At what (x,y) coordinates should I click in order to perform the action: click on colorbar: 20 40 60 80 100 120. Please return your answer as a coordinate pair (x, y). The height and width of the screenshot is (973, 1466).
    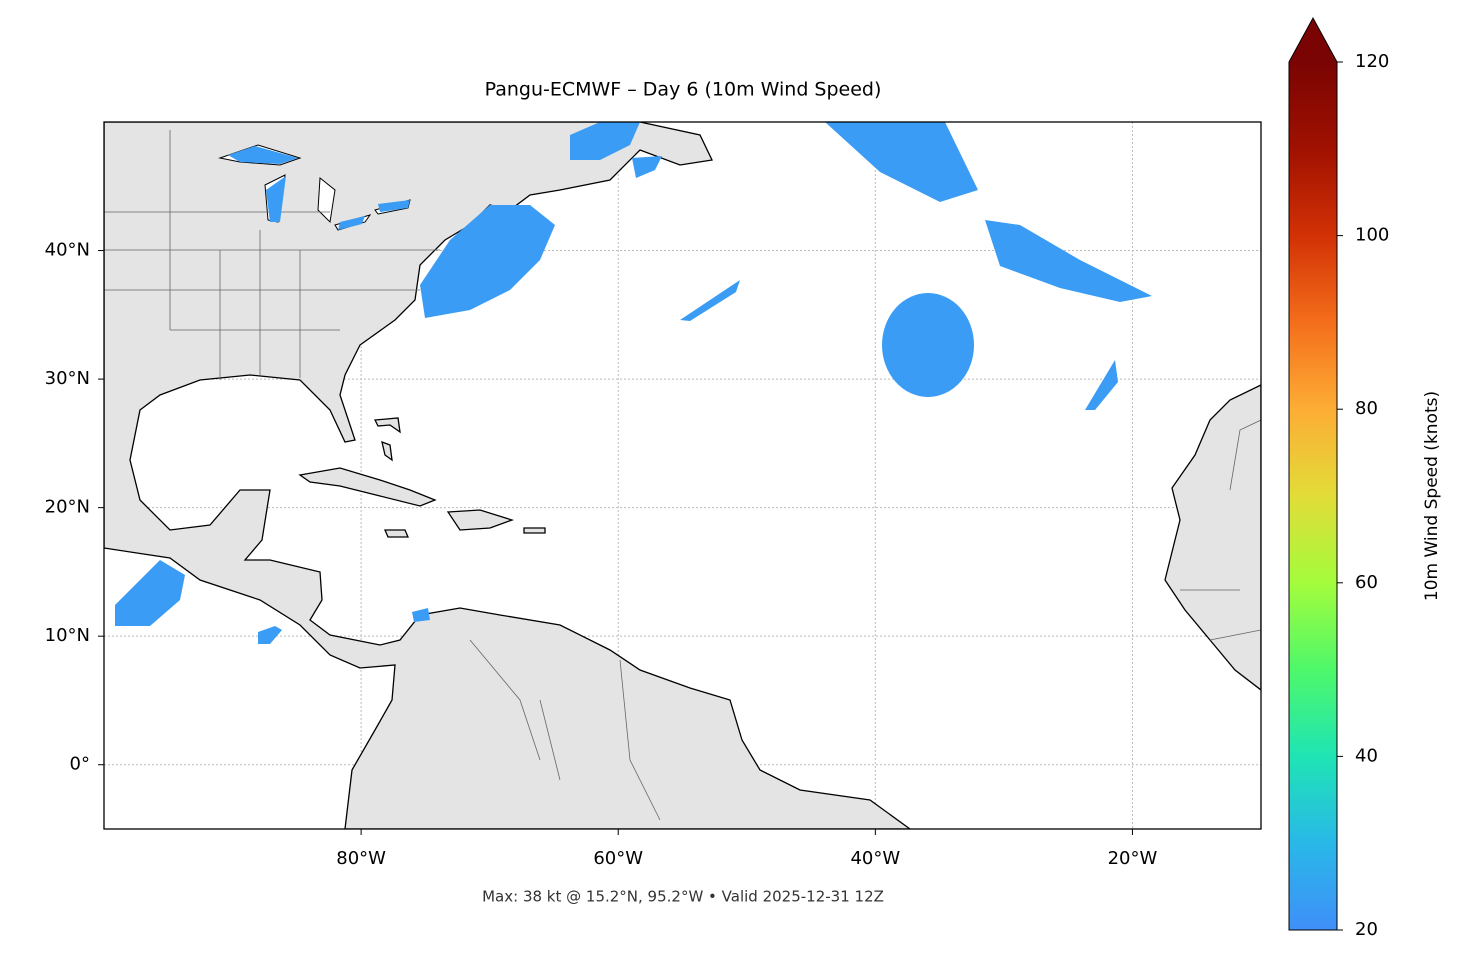
    Looking at the image, I should click on (1338, 478).